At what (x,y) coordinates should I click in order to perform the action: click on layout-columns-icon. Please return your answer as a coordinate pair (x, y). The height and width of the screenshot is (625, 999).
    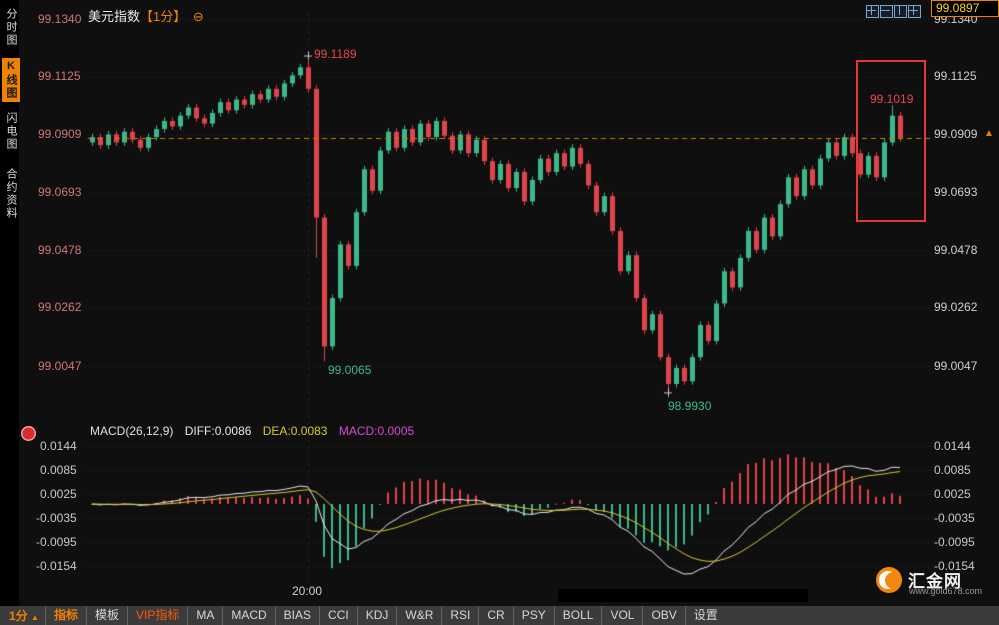
    Looking at the image, I should click on (900, 11).